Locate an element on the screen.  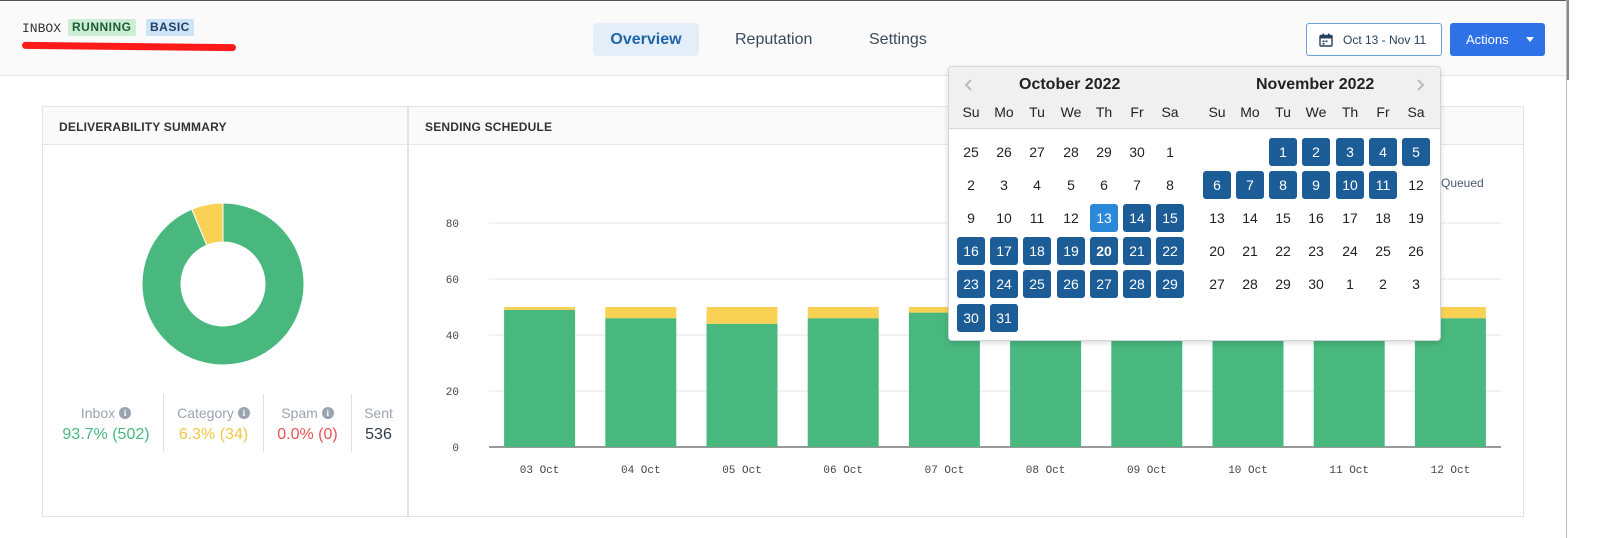
date-range-button: Oct 13 - Nov 11 is located at coordinates (1374, 39).